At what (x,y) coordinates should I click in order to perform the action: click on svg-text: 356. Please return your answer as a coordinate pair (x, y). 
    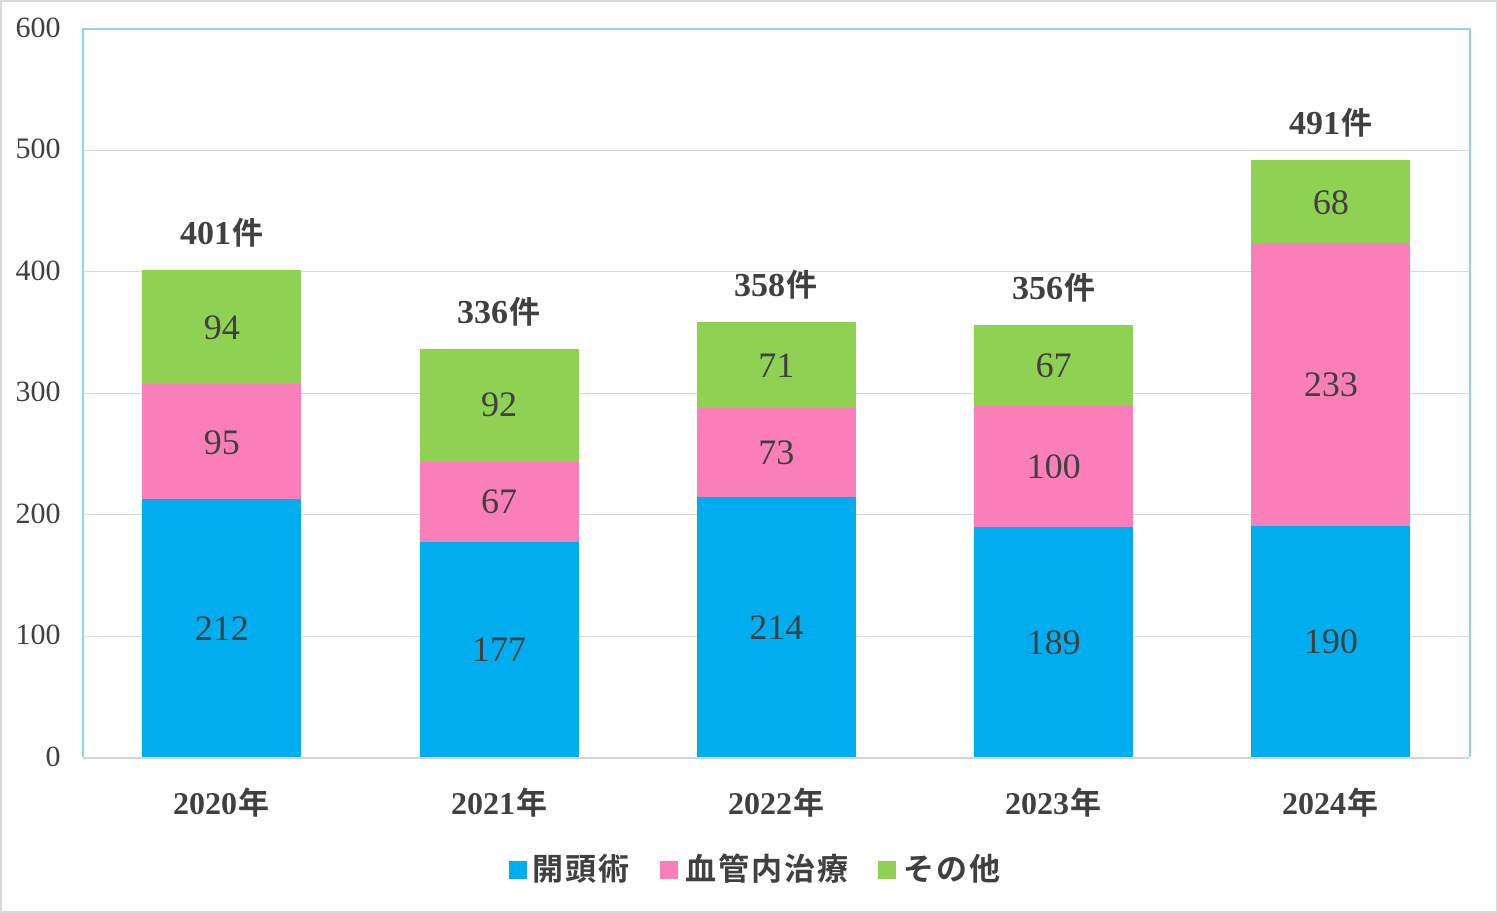
    Looking at the image, I should click on (1037, 288).